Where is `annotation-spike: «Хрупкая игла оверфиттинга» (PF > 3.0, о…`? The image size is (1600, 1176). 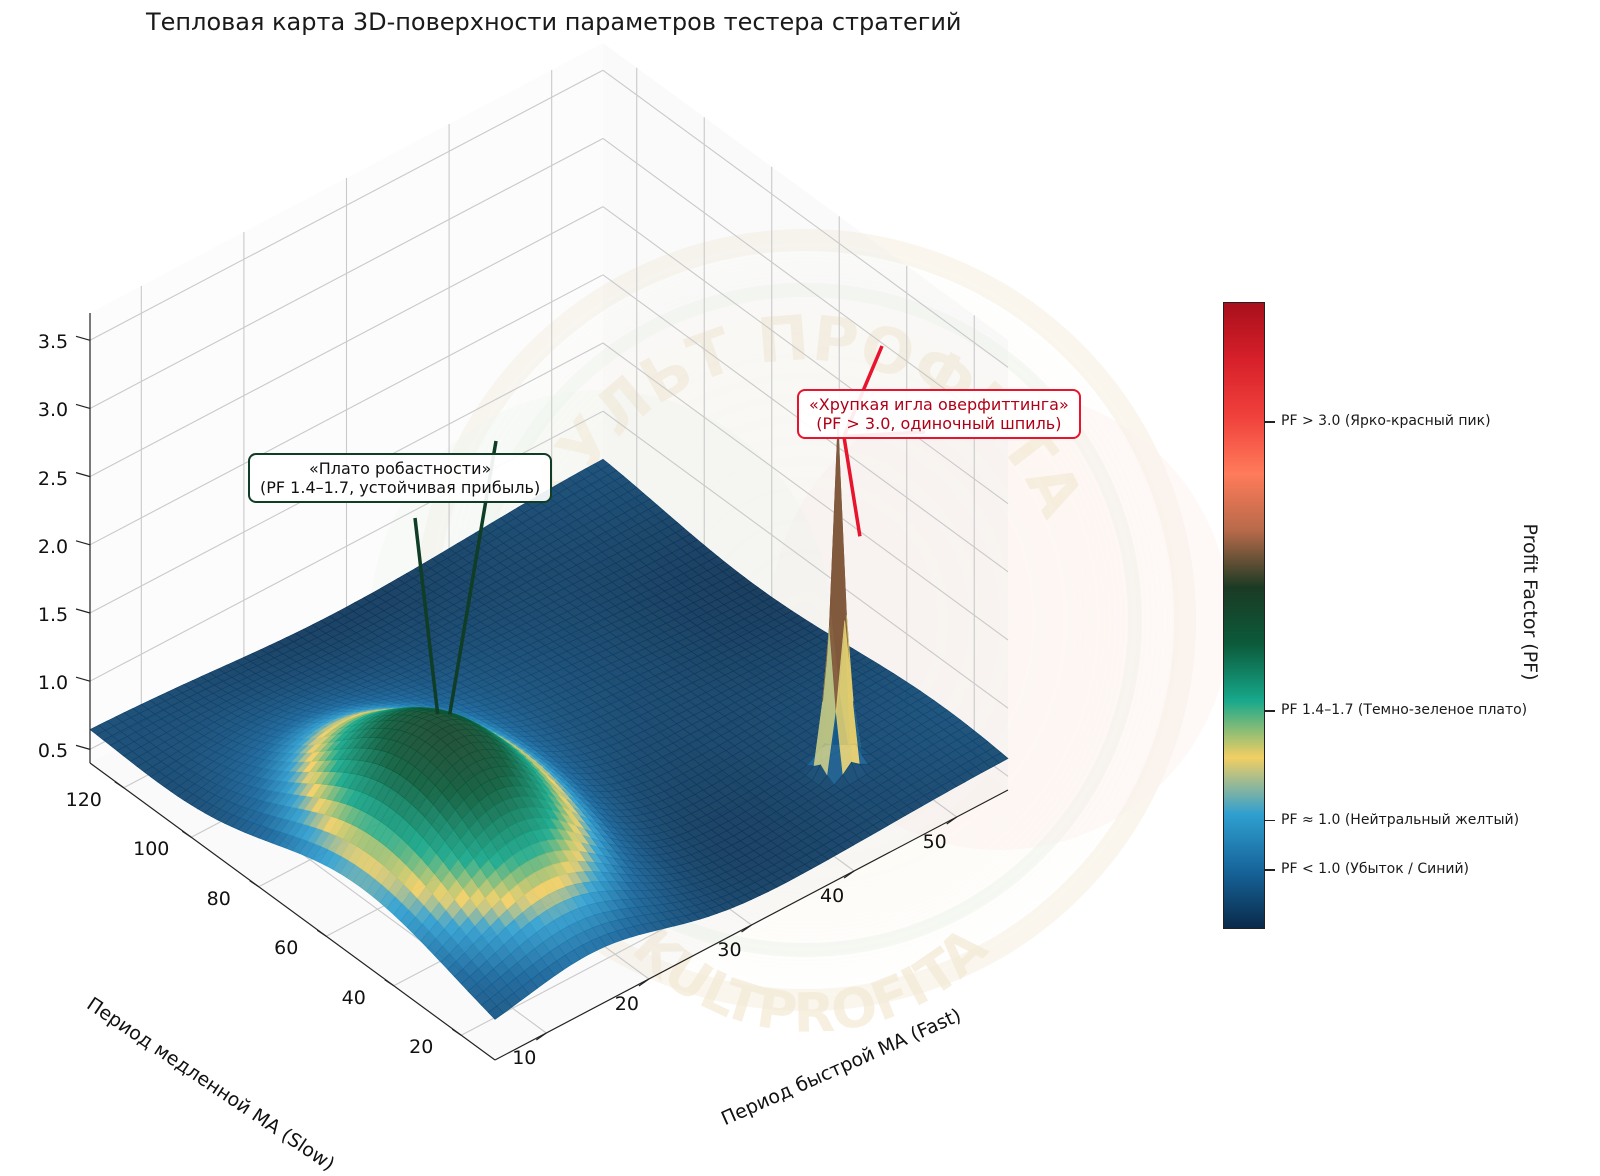 annotation-spike: «Хрупкая игла оверфиттинга» (PF > 3.0, о… is located at coordinates (939, 414).